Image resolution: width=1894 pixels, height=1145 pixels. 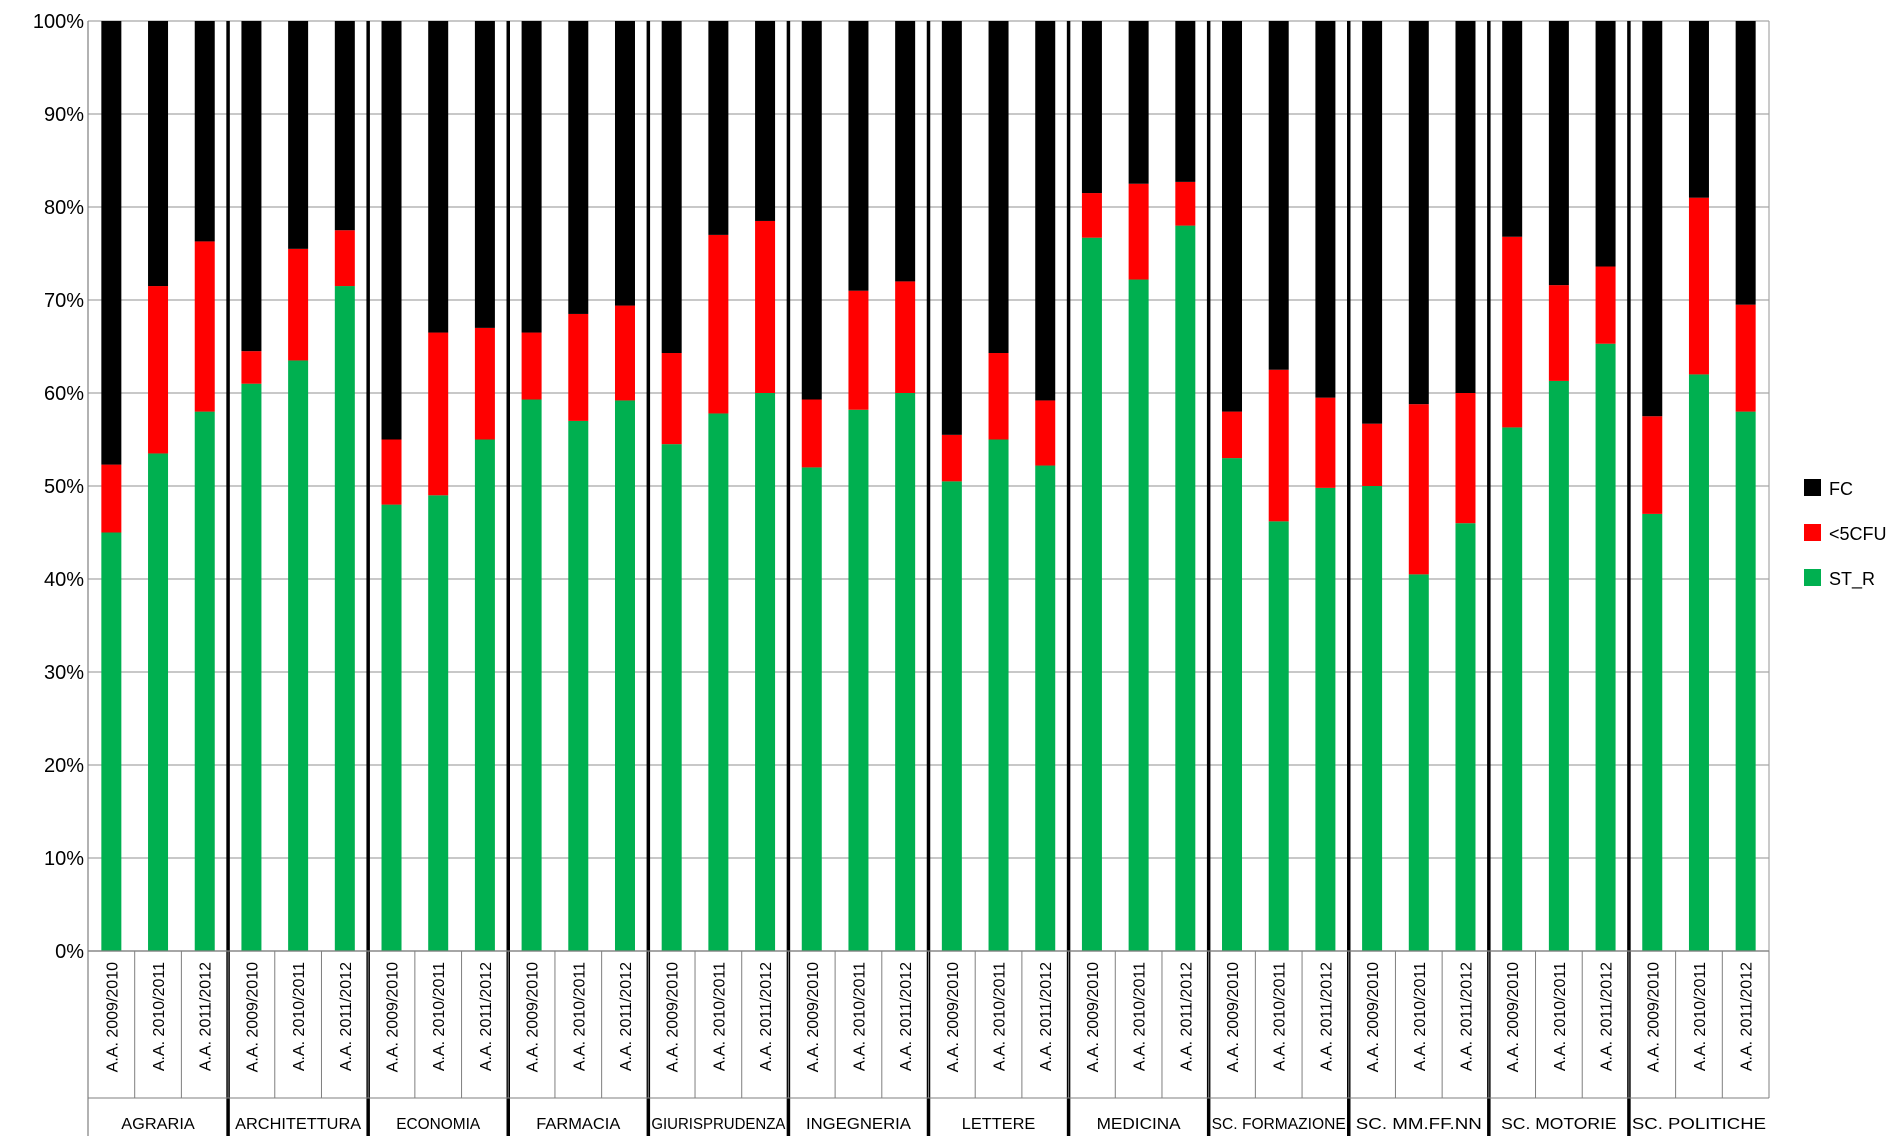 What do you see at coordinates (578, 1124) in the screenshot?
I see `group-label: FARMACIA` at bounding box center [578, 1124].